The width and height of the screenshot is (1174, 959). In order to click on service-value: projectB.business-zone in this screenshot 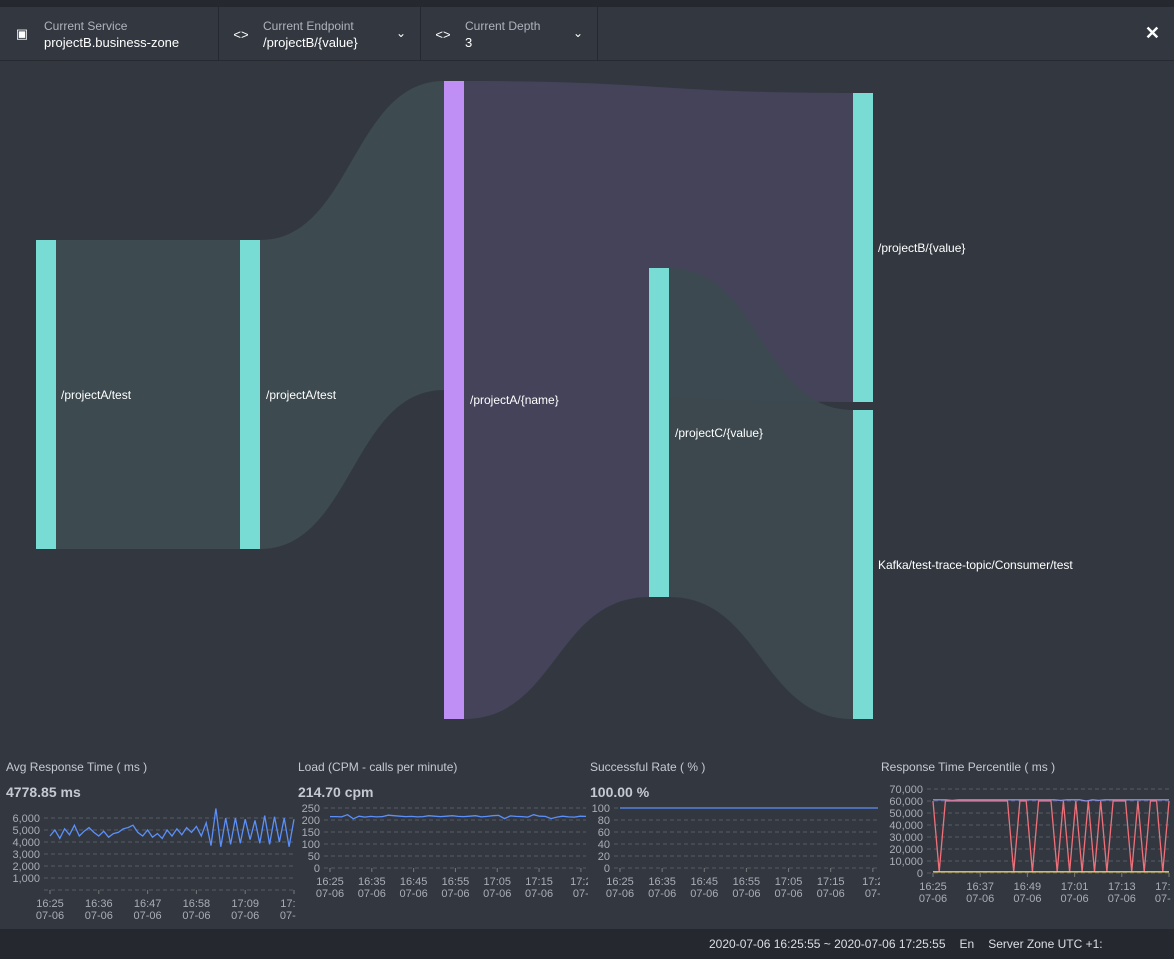, I will do `click(112, 42)`.